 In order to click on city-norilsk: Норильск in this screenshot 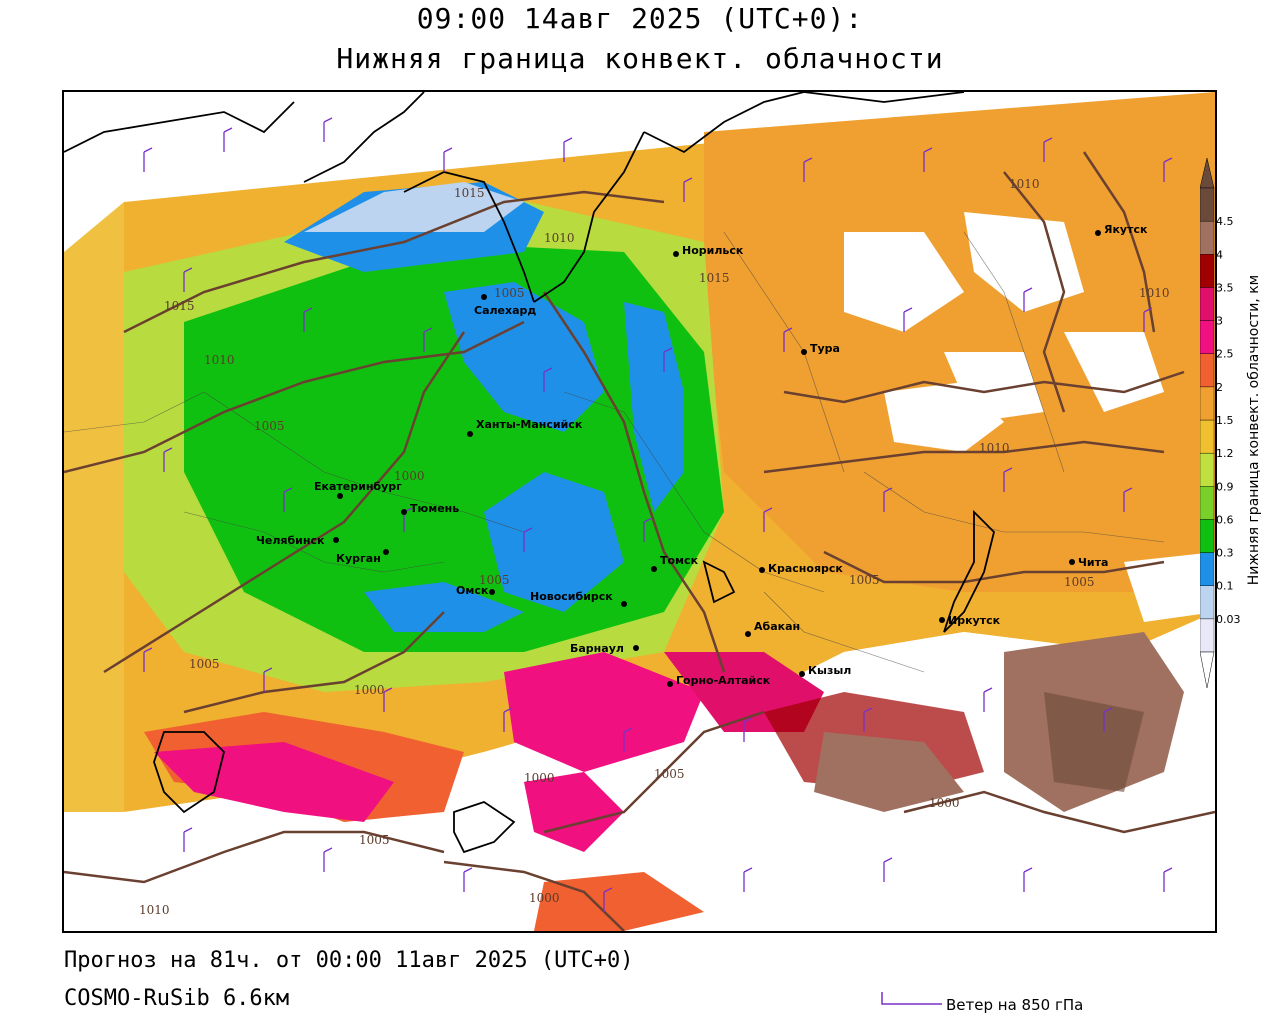, I will do `click(708, 250)`.